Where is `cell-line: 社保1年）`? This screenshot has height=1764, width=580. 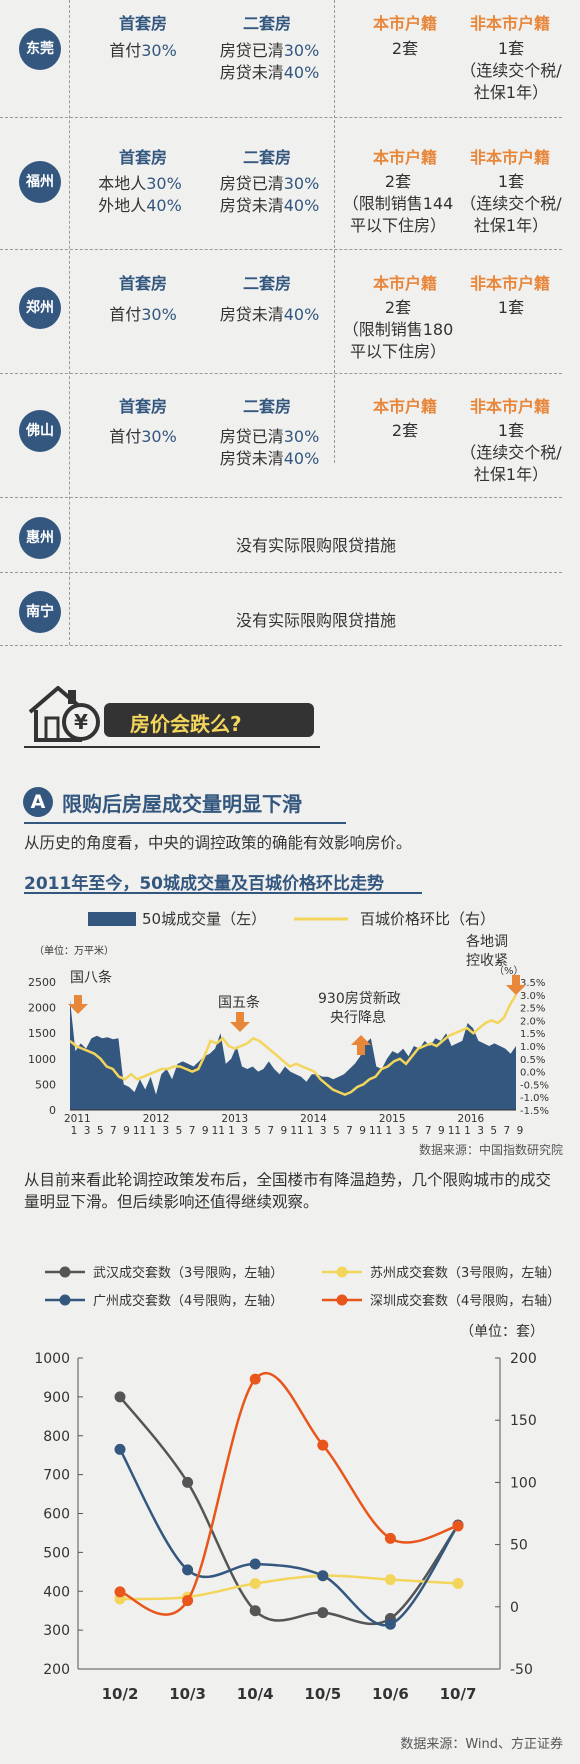
cell-line: 社保1年） is located at coordinates (511, 92).